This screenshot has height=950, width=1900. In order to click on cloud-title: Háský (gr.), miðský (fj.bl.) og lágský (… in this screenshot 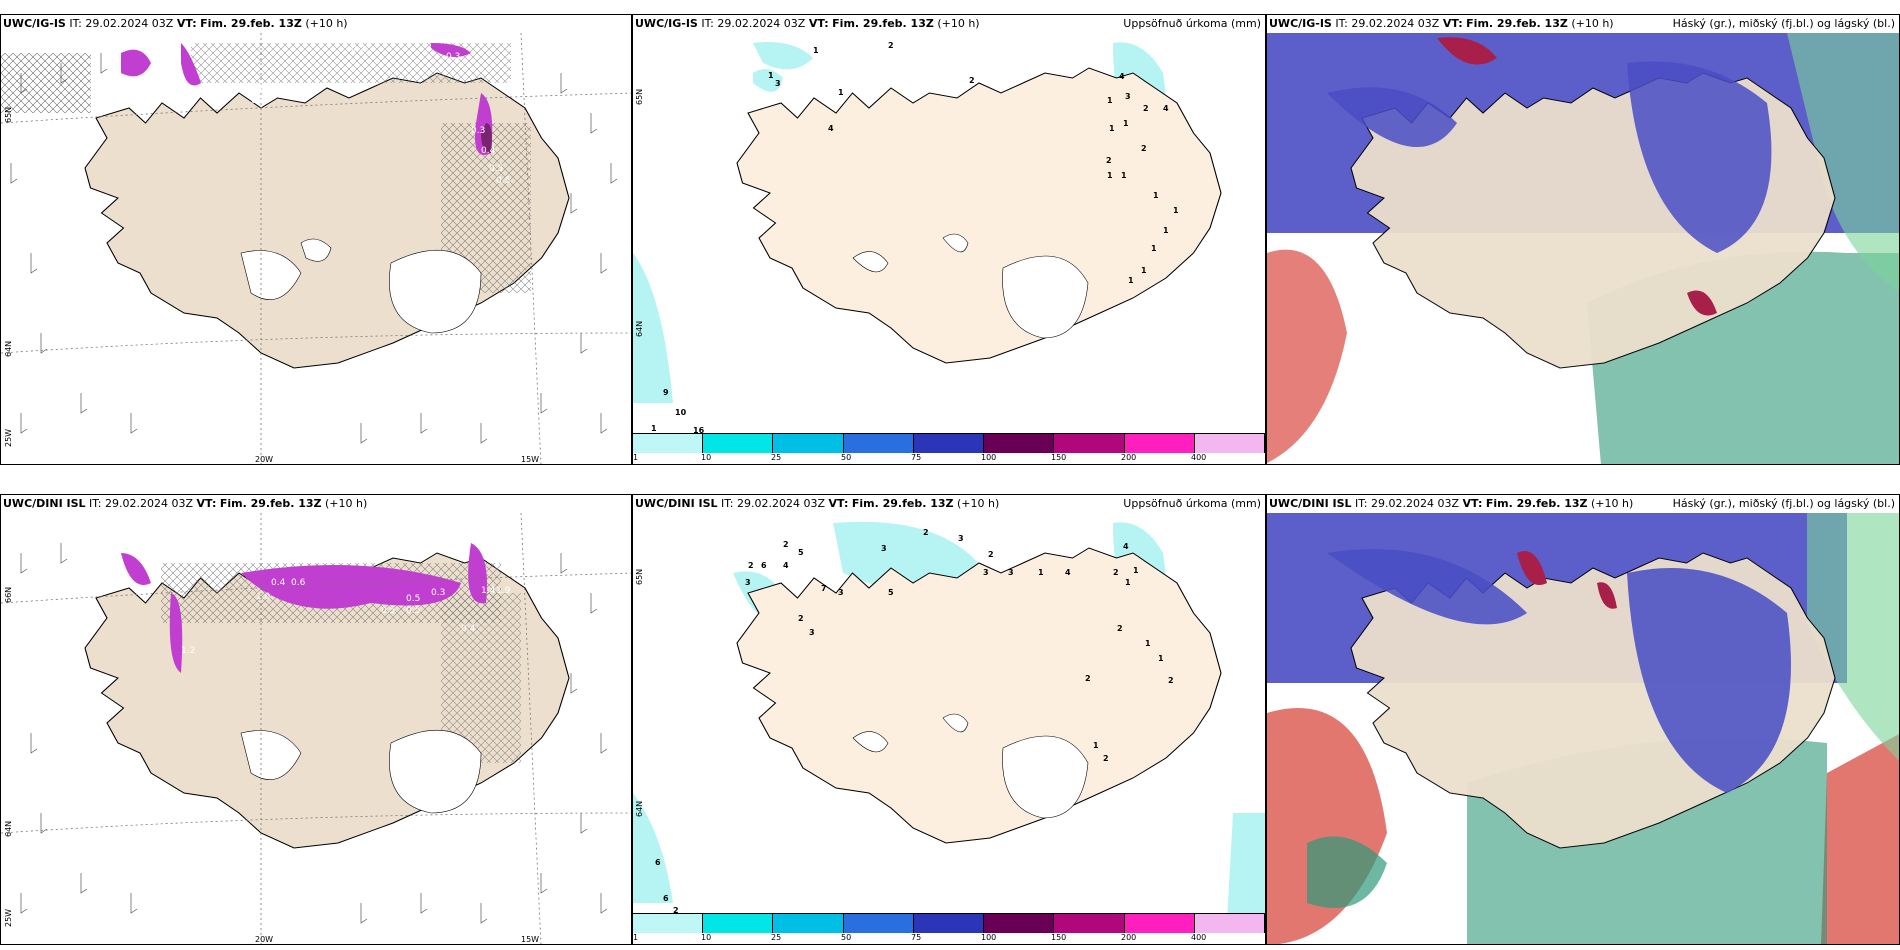, I will do `click(1783, 23)`.